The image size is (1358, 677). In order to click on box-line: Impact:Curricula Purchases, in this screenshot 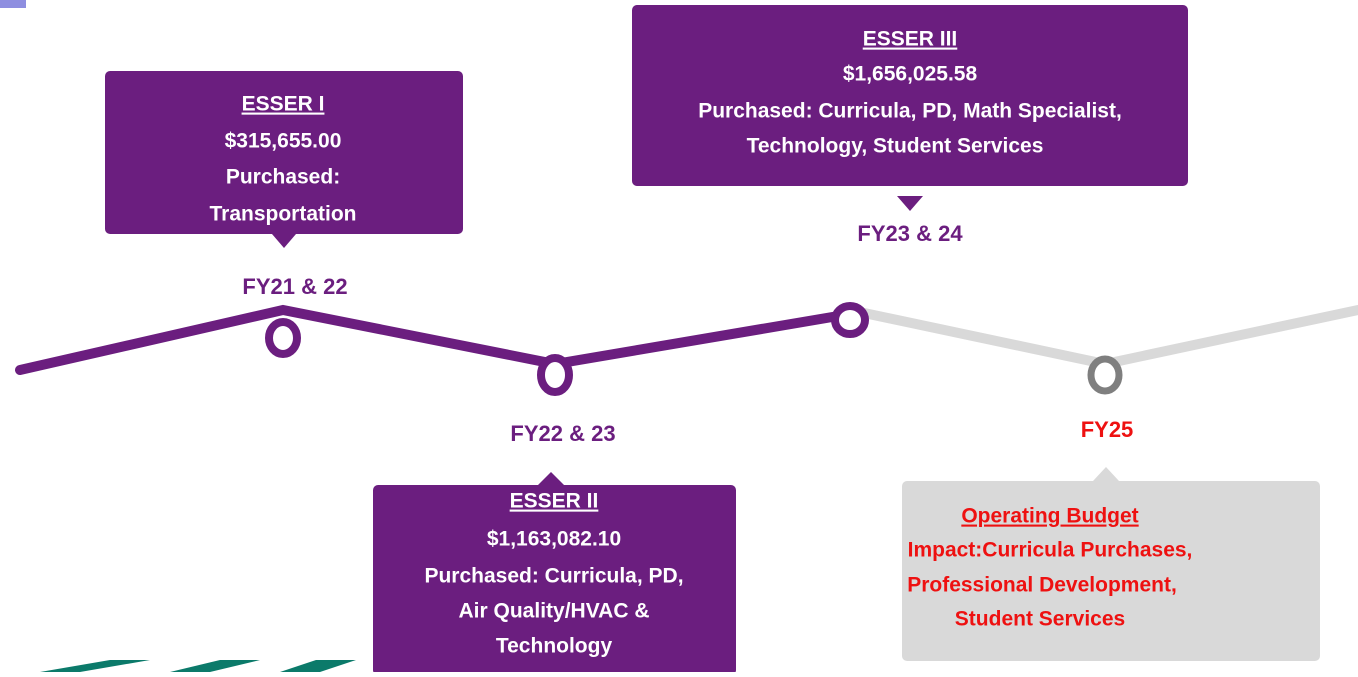, I will do `click(1050, 550)`.